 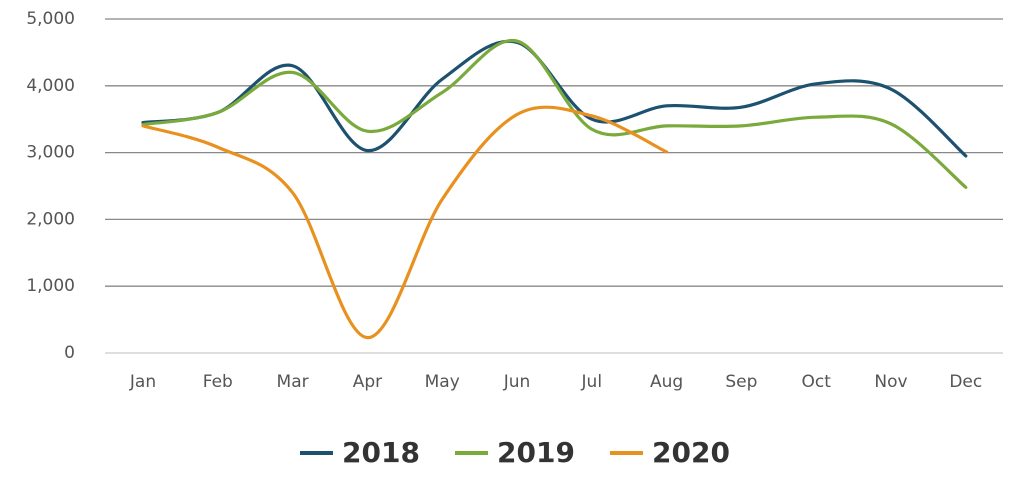 I want to click on y-tick-label: 1,000, so click(x=50, y=286).